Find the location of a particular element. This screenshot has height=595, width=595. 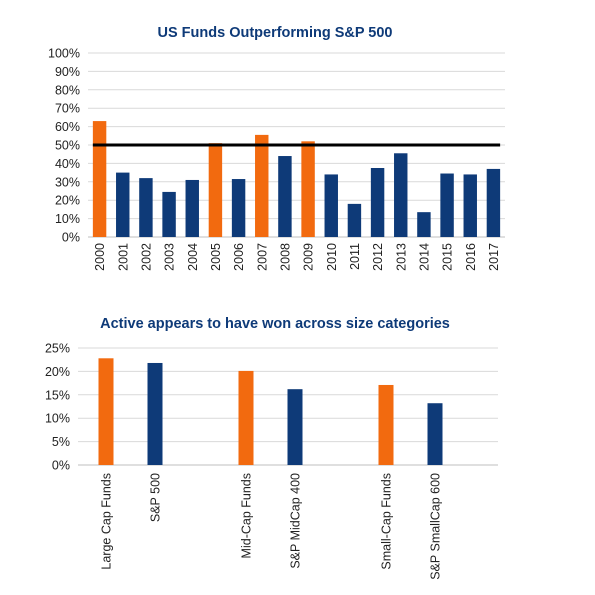

y-tick-label: 40% is located at coordinates (67, 164).